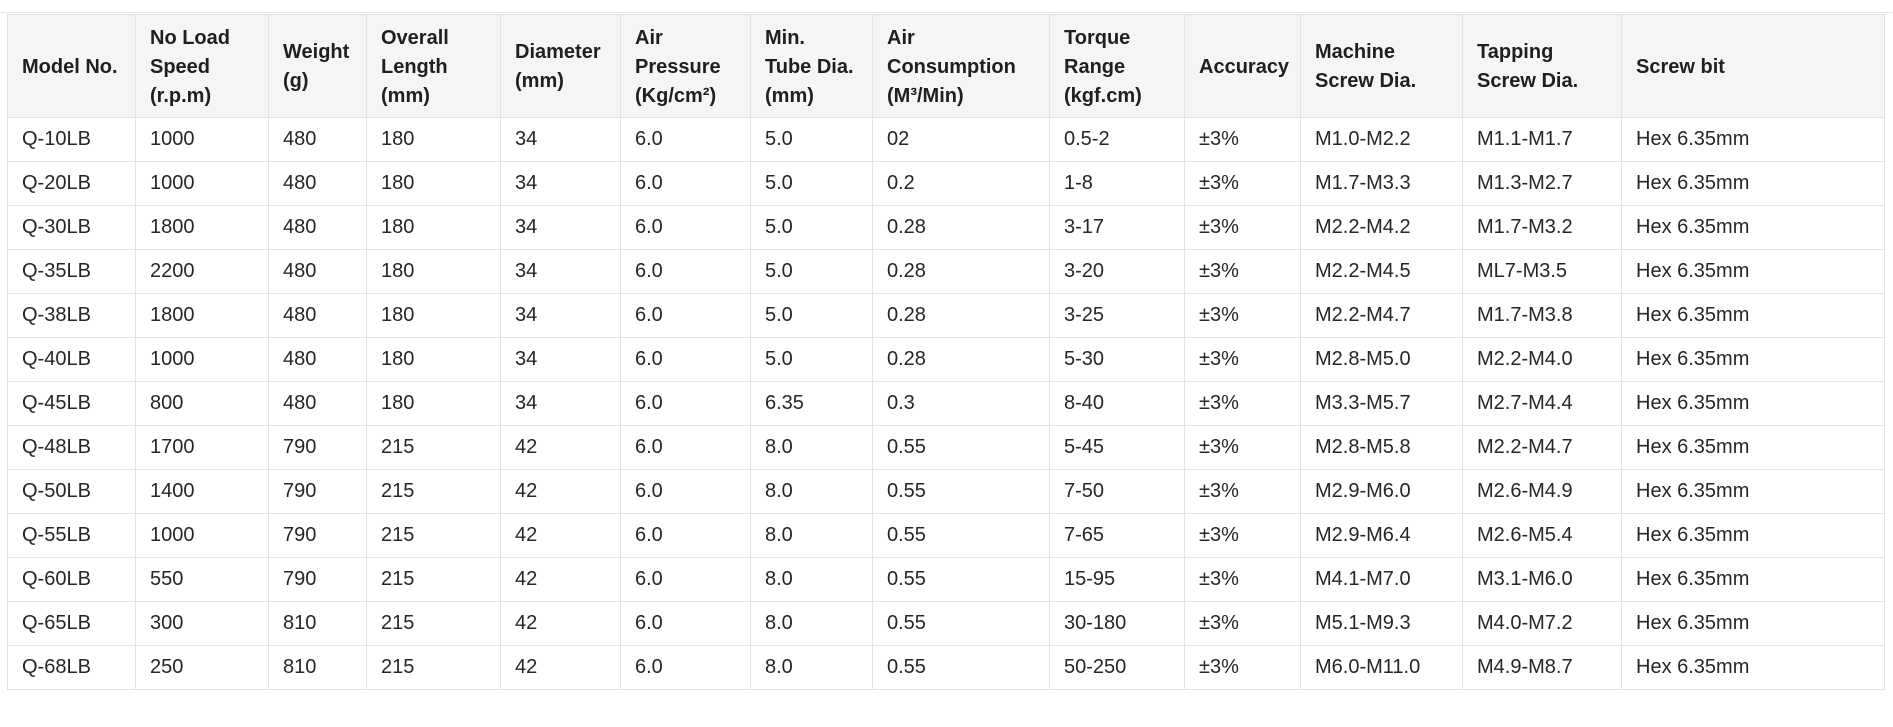 This screenshot has width=1893, height=727. I want to click on column-header: Min. Tube Dia. (mm), so click(811, 66).